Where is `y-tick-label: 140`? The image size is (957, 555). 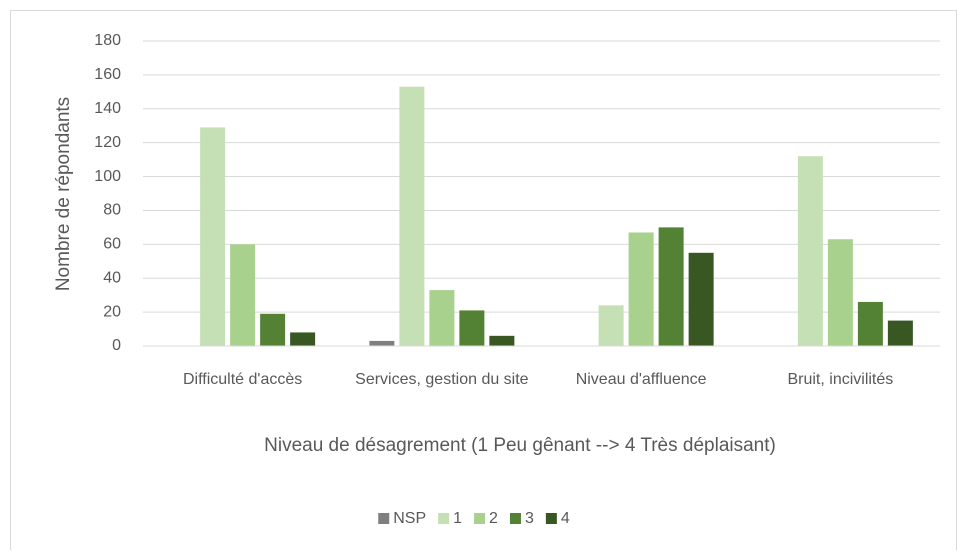
y-tick-label: 140 is located at coordinates (107, 108).